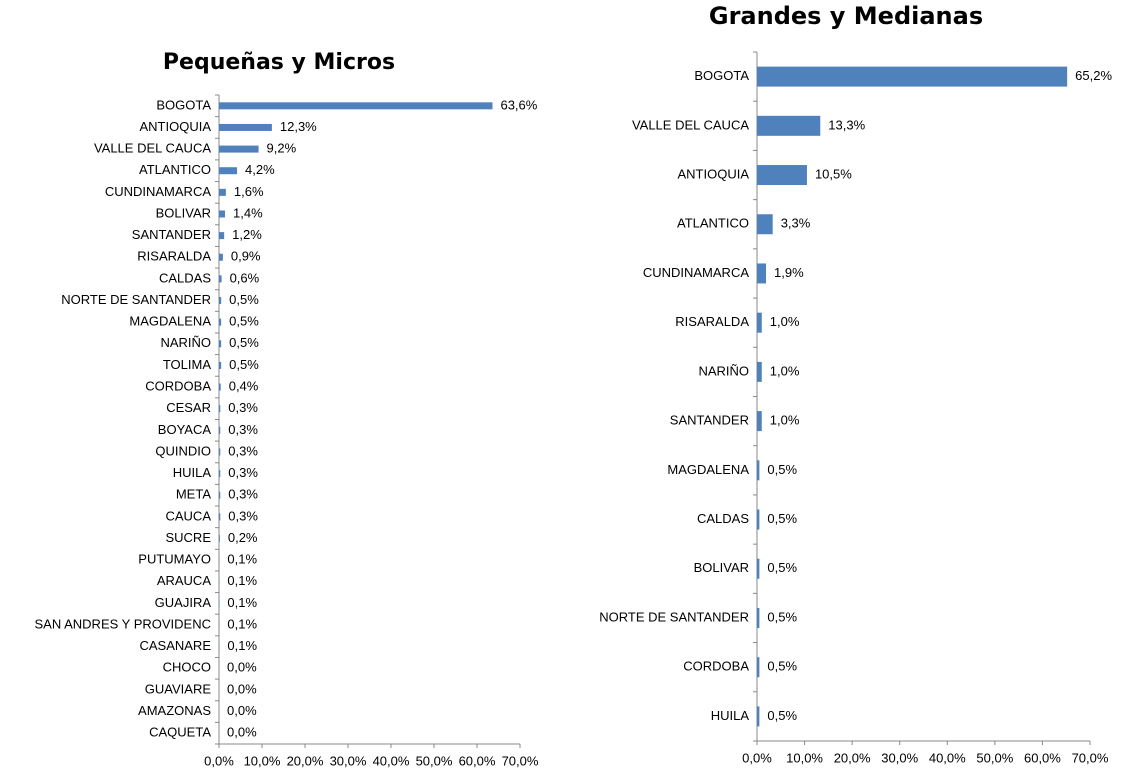  What do you see at coordinates (260, 169) in the screenshot?
I see `data-label: 4,2%` at bounding box center [260, 169].